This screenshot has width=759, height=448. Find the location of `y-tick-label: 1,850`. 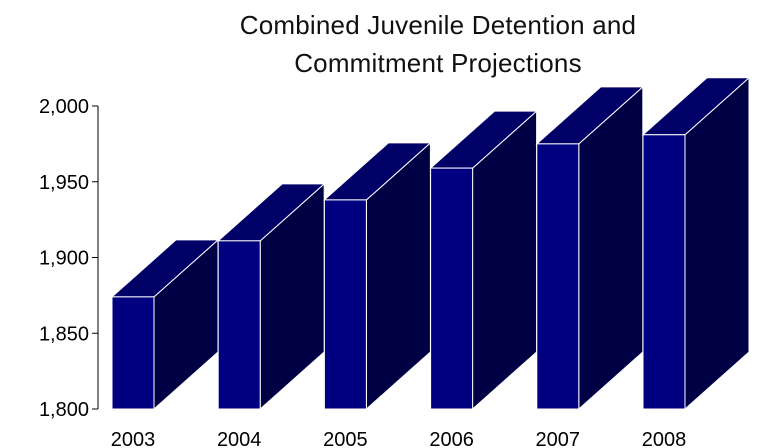

y-tick-label: 1,850 is located at coordinates (64, 334).